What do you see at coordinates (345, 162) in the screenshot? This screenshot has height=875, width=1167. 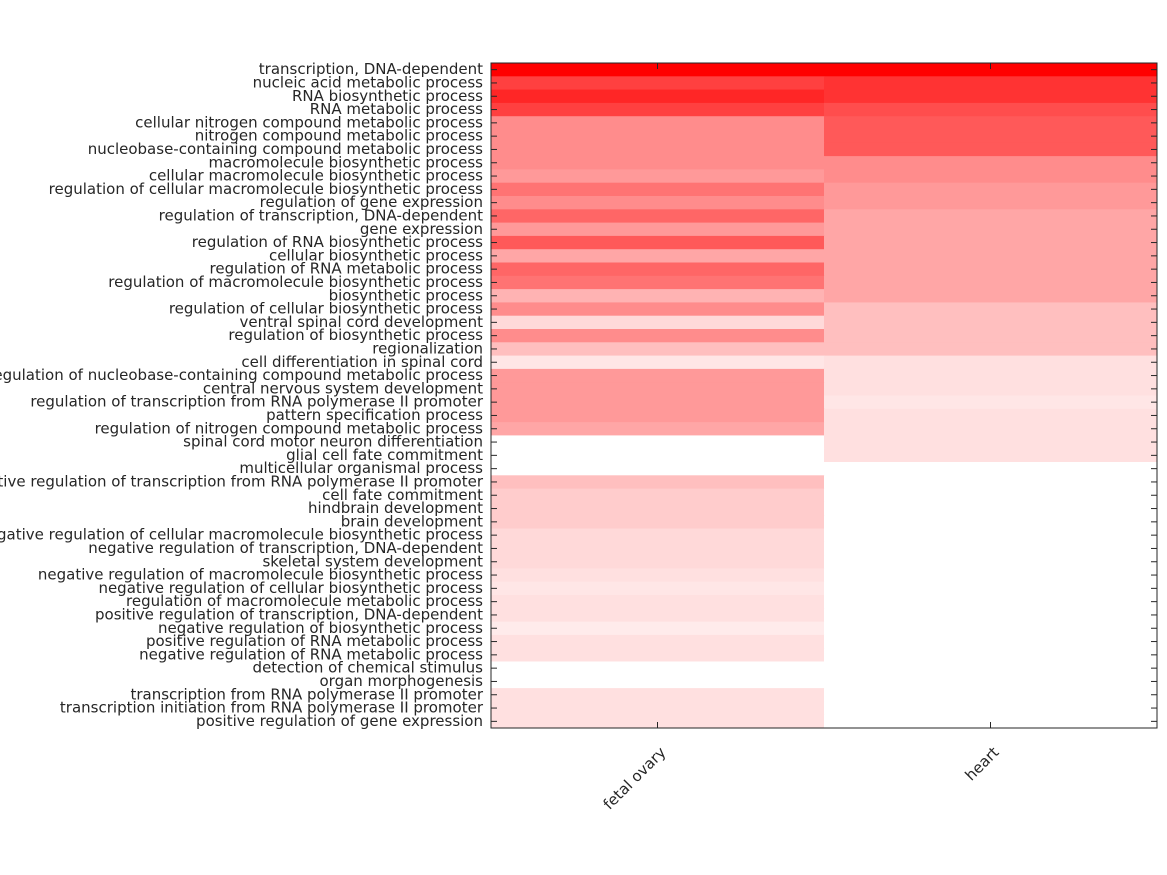 I see `y-tick-label: macromolecule biosynthetic process` at bounding box center [345, 162].